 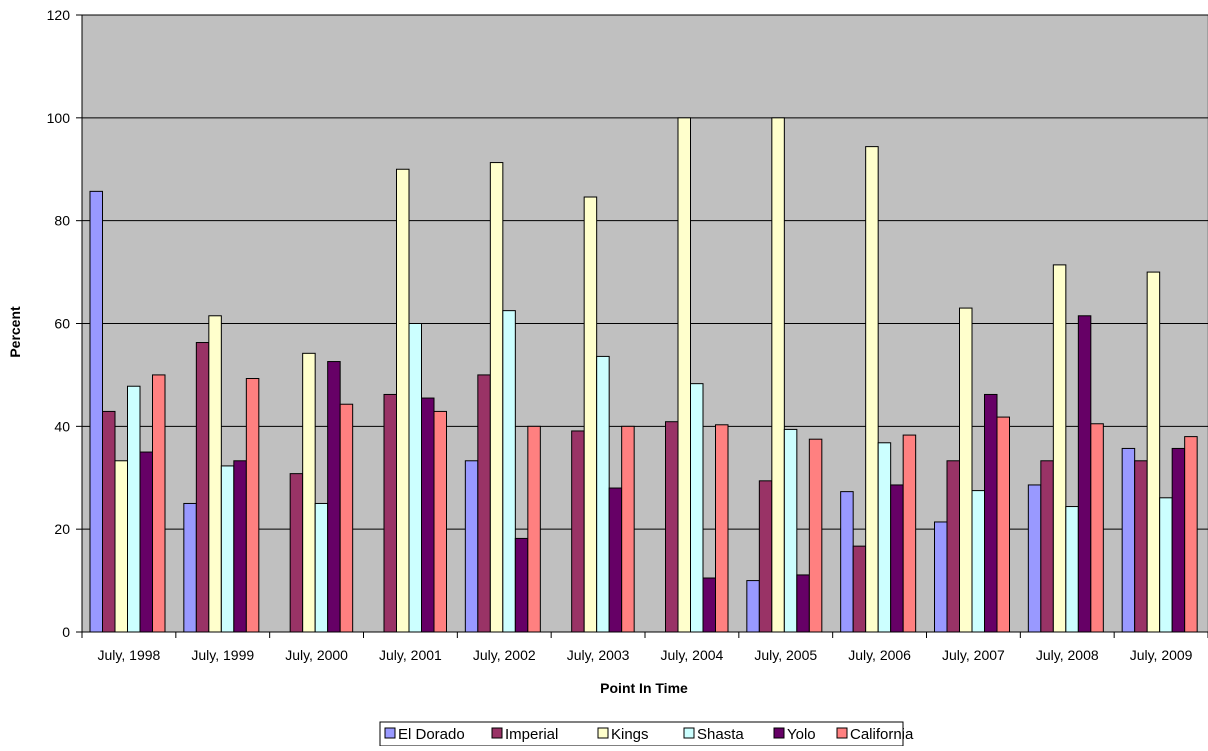 I want to click on y-tick-label: 40, so click(x=62, y=426).